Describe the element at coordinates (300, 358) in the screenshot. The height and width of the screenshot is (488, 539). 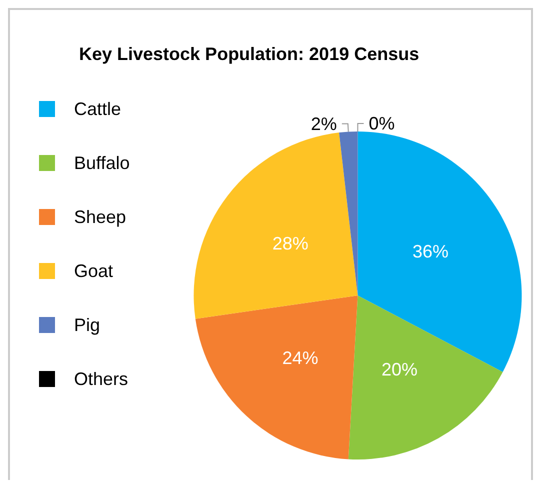
I see `data-label: 24%` at that location.